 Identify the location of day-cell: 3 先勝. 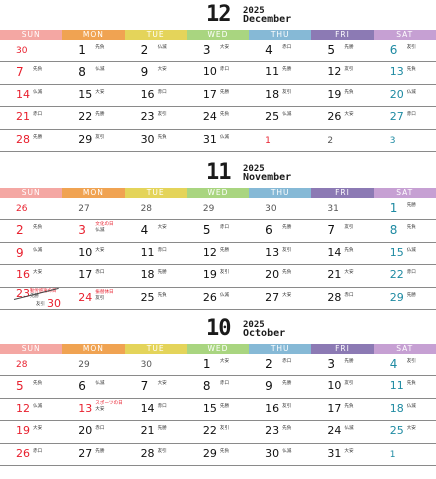
(342, 365).